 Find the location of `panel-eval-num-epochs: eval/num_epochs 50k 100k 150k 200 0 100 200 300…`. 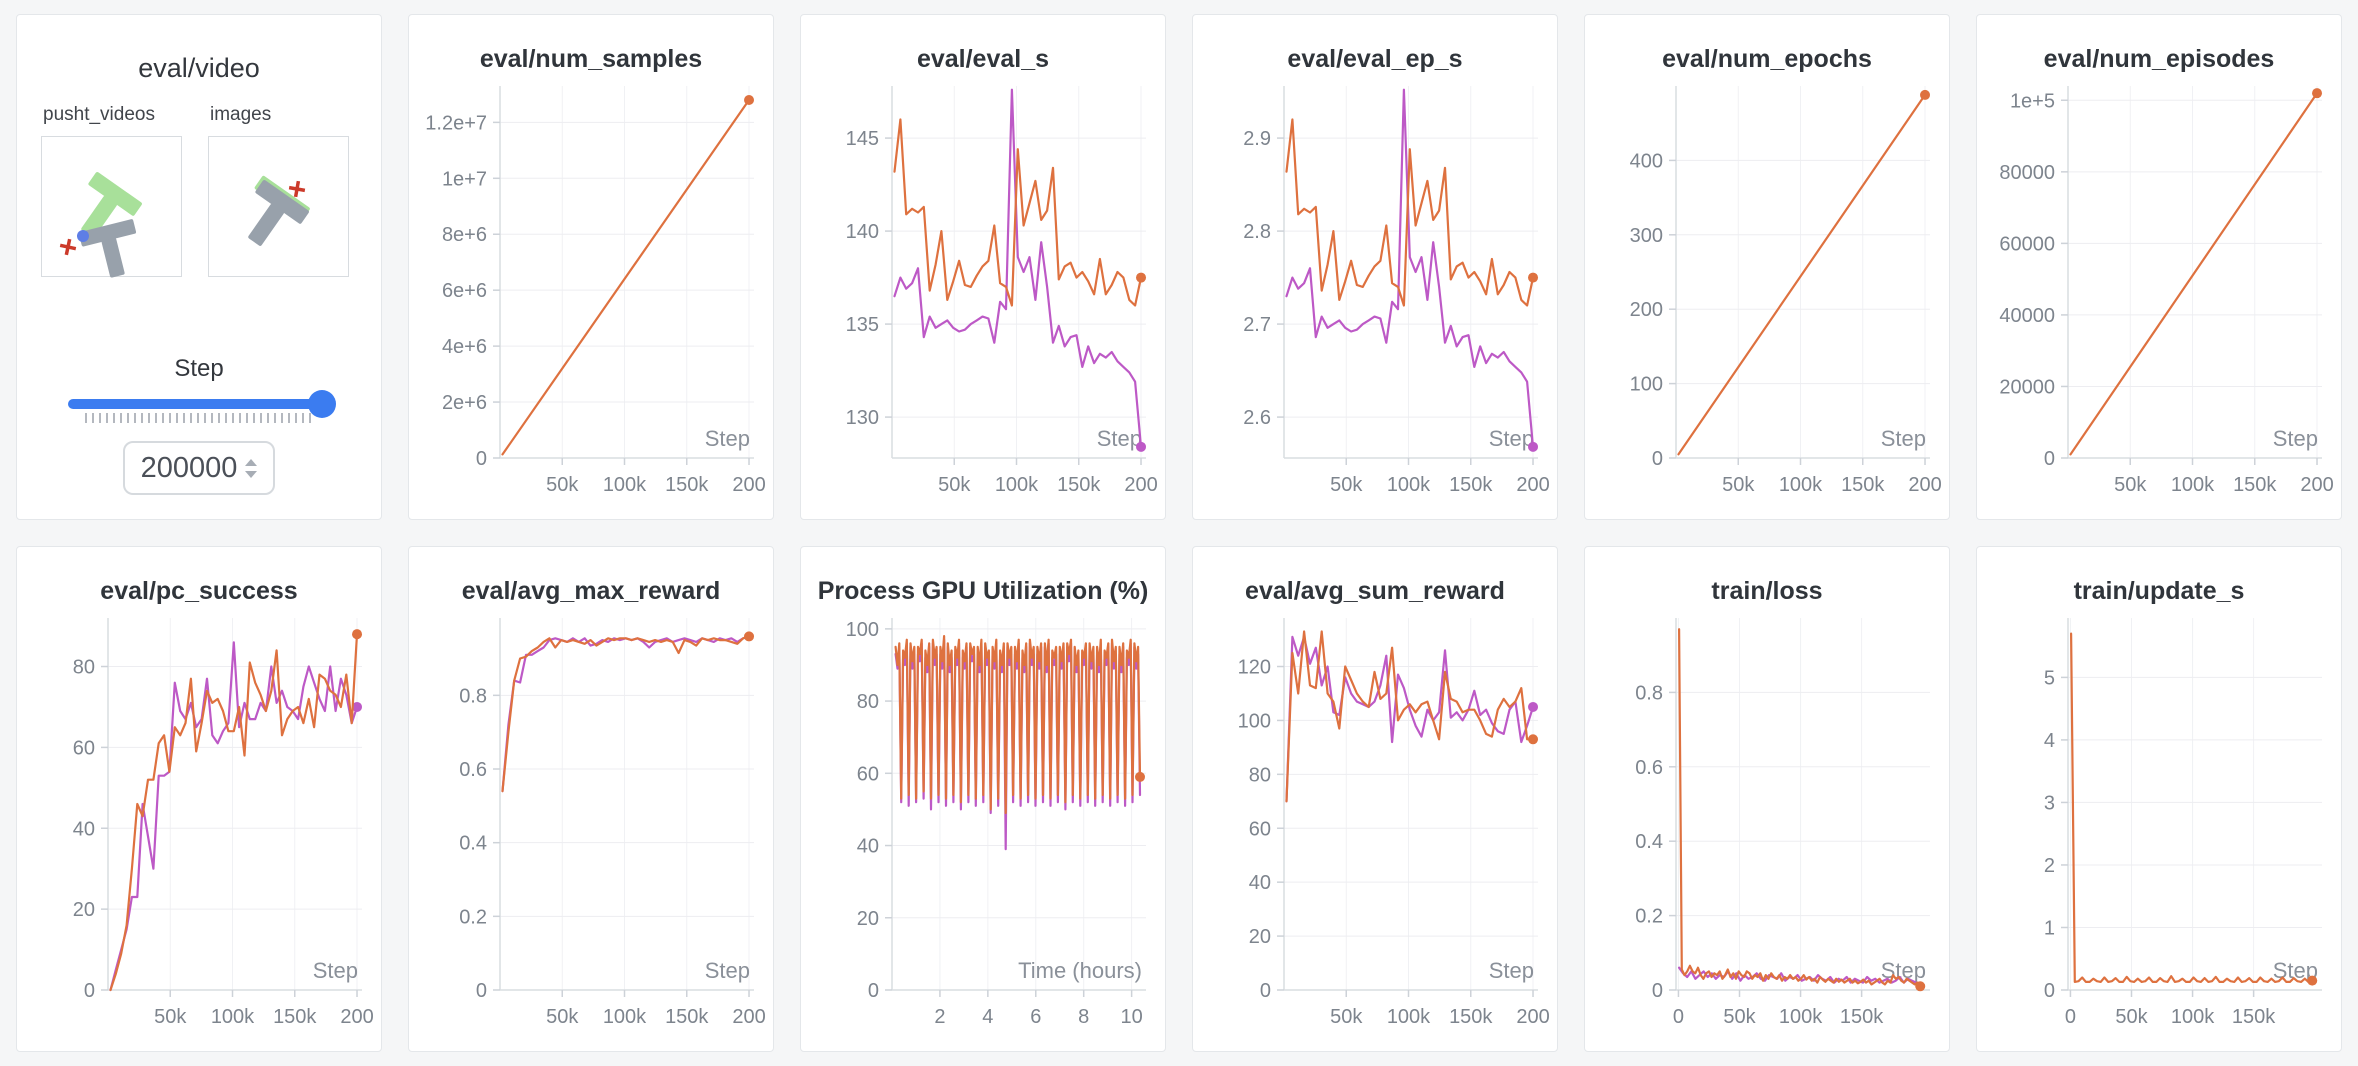

panel-eval-num-epochs: eval/num_epochs 50k 100k 150k 200 0 100 200 300… is located at coordinates (1767, 267).